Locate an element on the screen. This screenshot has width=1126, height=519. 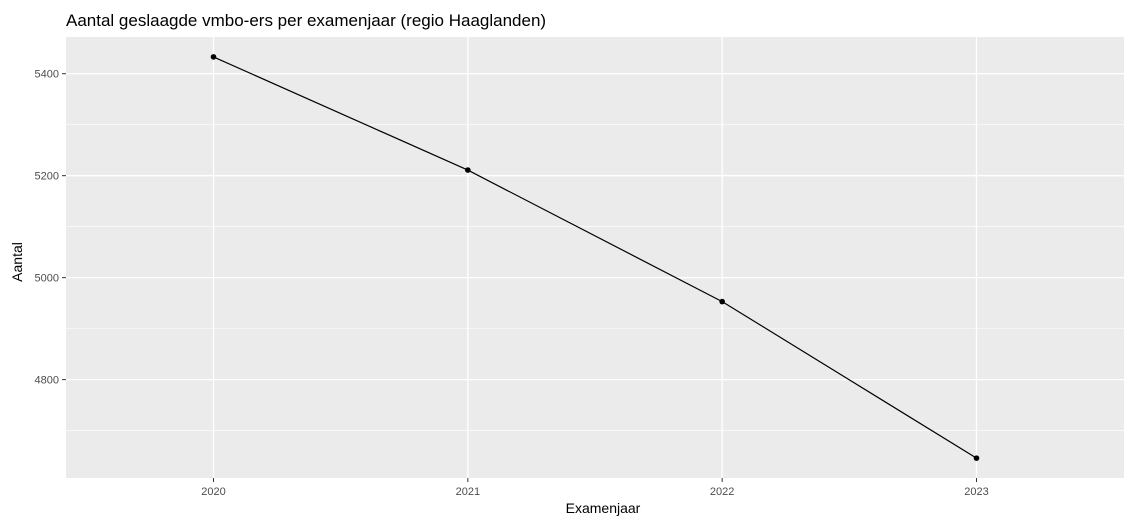
x-axis: 2020 2021 2022 2023 is located at coordinates (595, 488).